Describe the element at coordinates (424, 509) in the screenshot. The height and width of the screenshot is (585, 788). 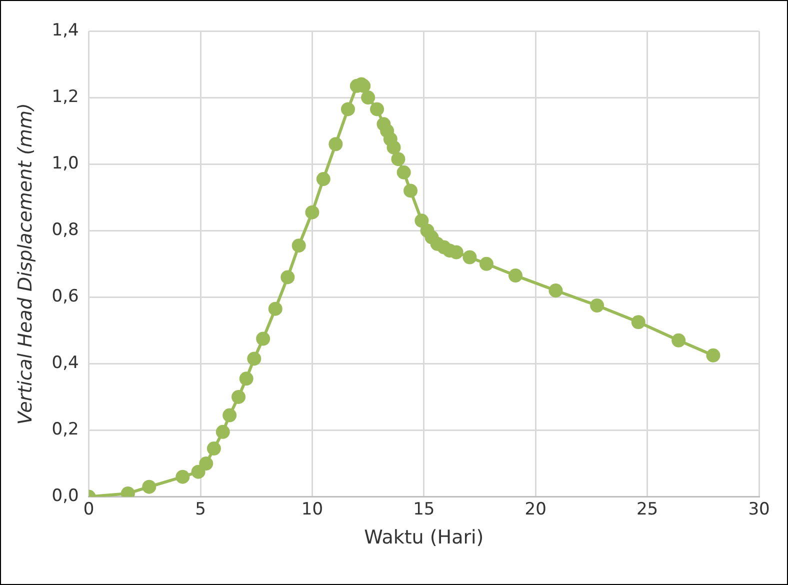
I see `x-tick-label: 15` at that location.